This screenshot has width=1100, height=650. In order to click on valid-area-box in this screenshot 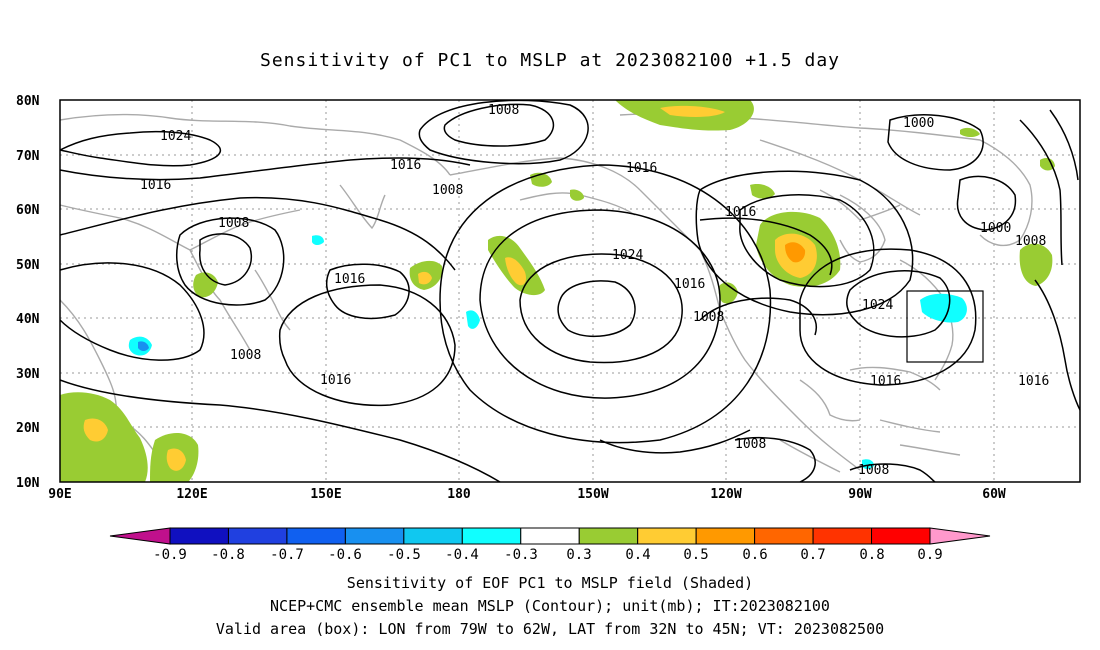, I will do `click(945, 326)`.